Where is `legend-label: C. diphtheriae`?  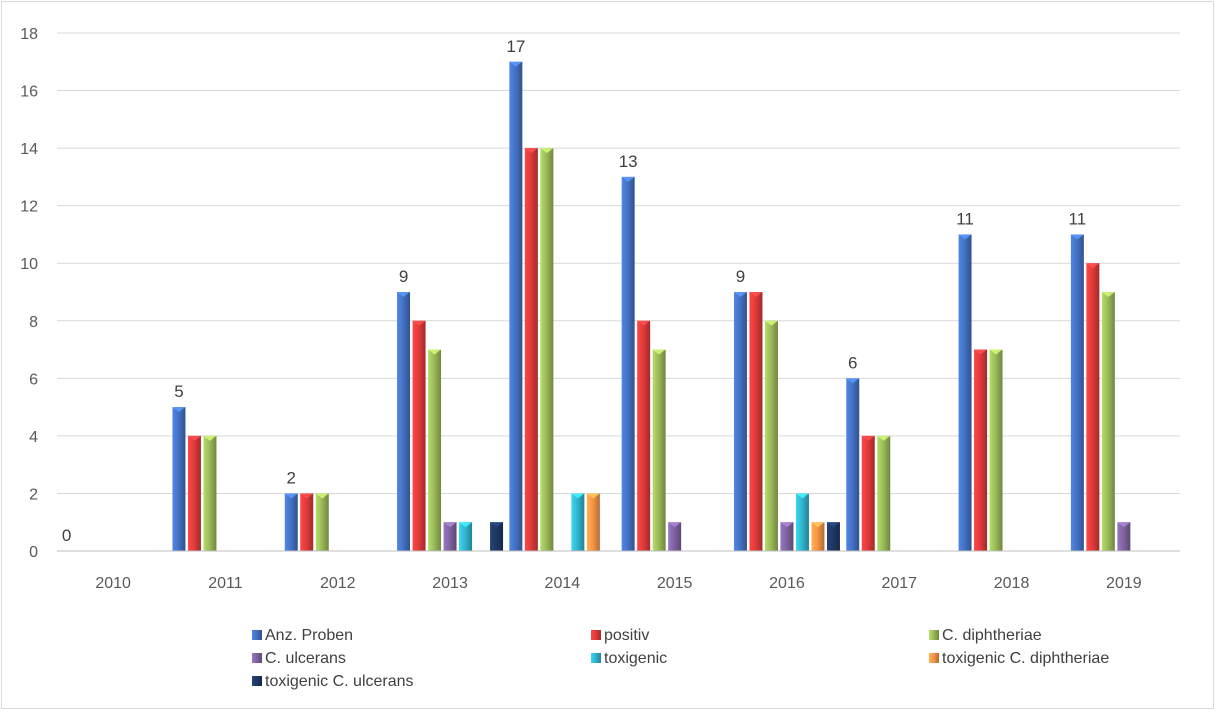 legend-label: C. diphtheriae is located at coordinates (992, 635).